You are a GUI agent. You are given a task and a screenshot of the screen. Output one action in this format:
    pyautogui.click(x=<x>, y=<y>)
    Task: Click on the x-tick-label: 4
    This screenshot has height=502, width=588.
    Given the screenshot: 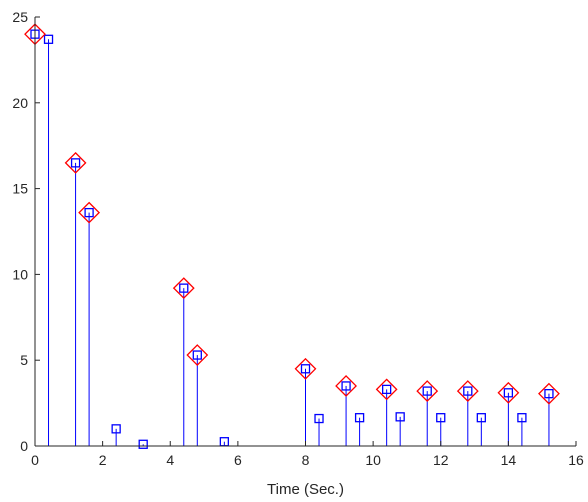 What is the action you would take?
    pyautogui.click(x=170, y=460)
    